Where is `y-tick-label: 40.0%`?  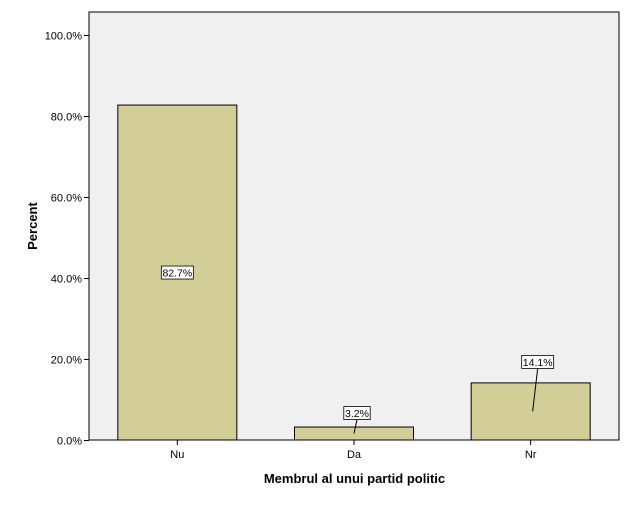
y-tick-label: 40.0% is located at coordinates (66, 280).